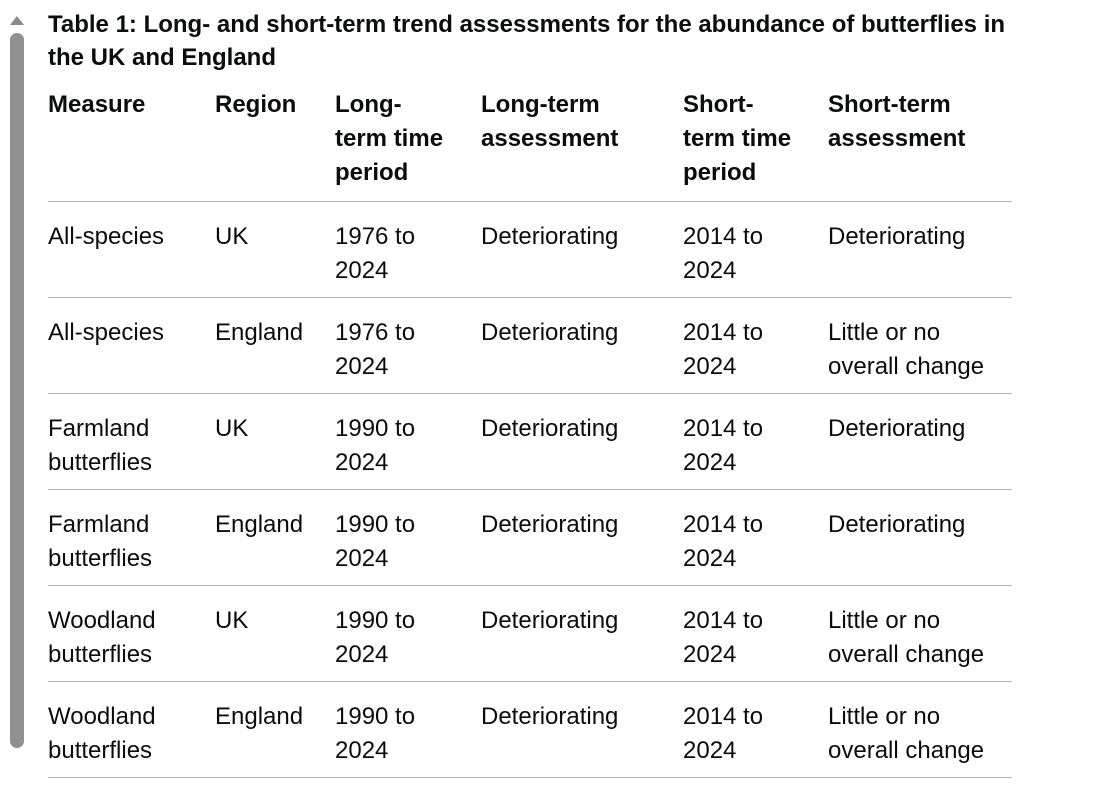 This screenshot has height=794, width=1095. Describe the element at coordinates (408, 145) in the screenshot. I see `column-header-long-term-time-period: Long- term time period` at that location.